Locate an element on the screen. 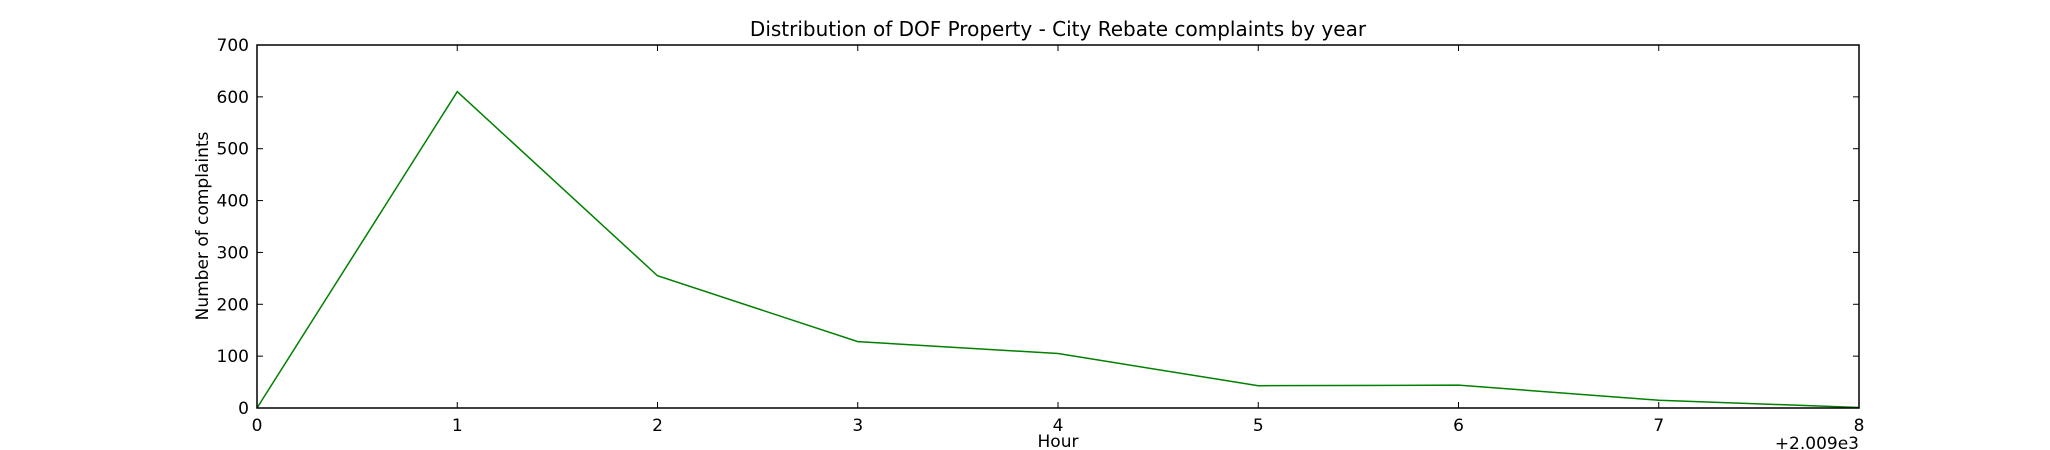  y-tick-label: 600 is located at coordinates (233, 98).